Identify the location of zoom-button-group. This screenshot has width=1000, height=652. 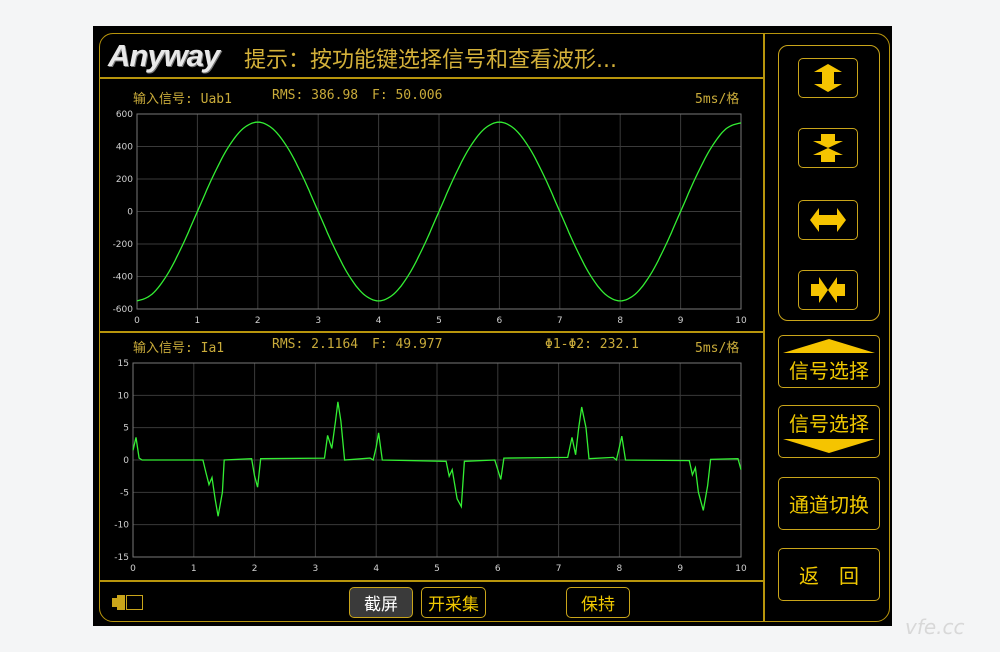
(829, 183).